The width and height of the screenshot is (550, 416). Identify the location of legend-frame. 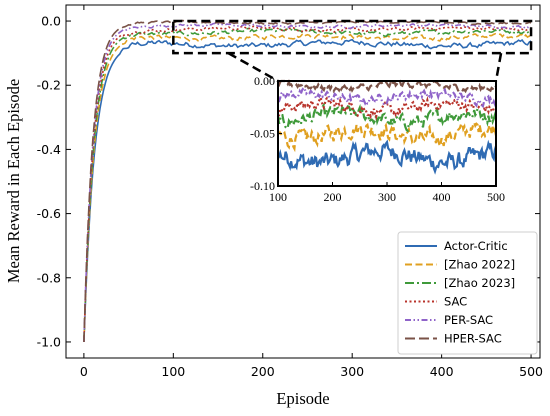
(467, 293).